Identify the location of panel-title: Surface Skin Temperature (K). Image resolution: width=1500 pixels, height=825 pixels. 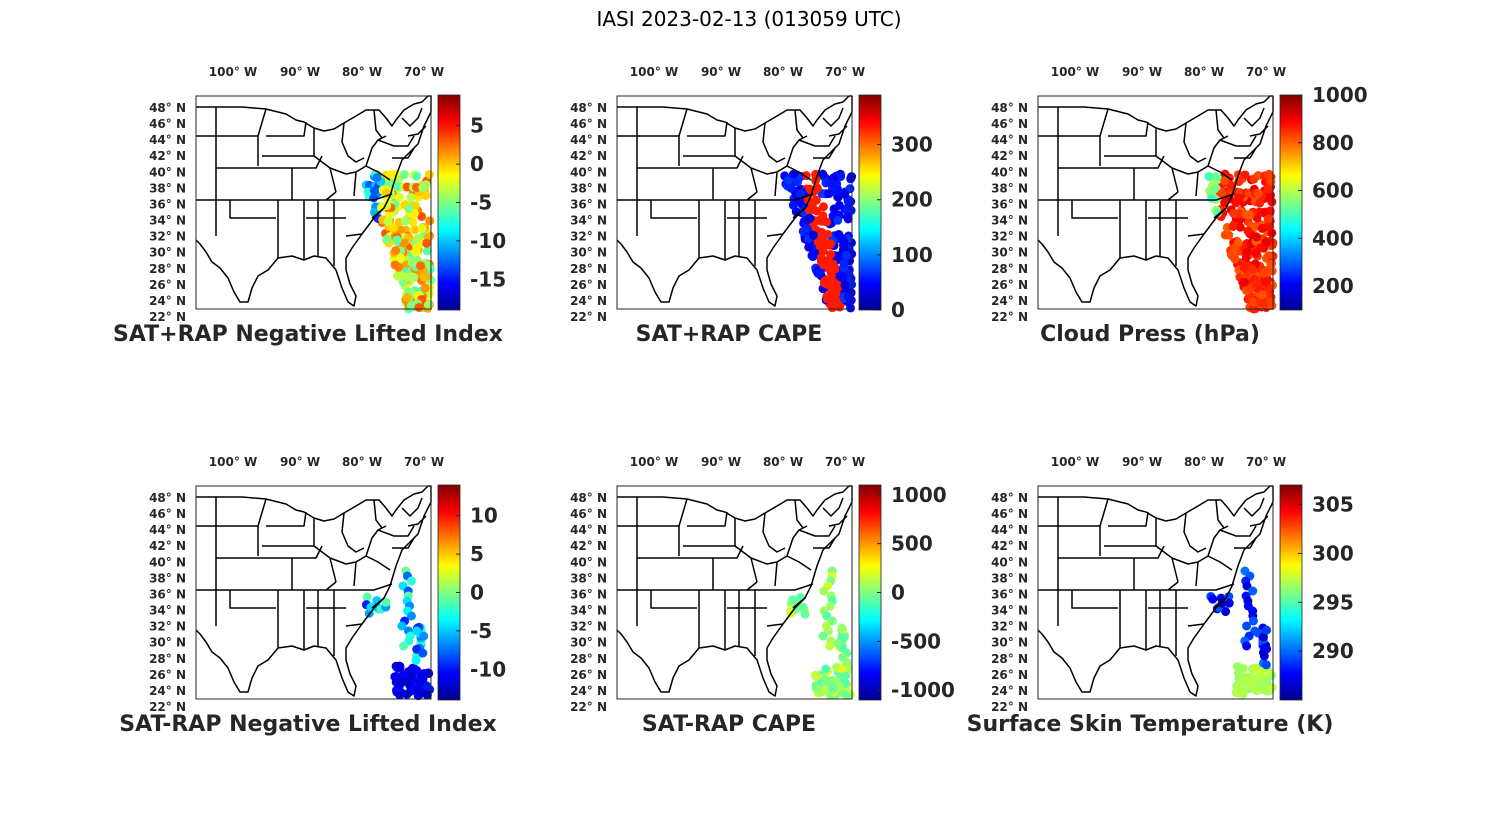
(1150, 724).